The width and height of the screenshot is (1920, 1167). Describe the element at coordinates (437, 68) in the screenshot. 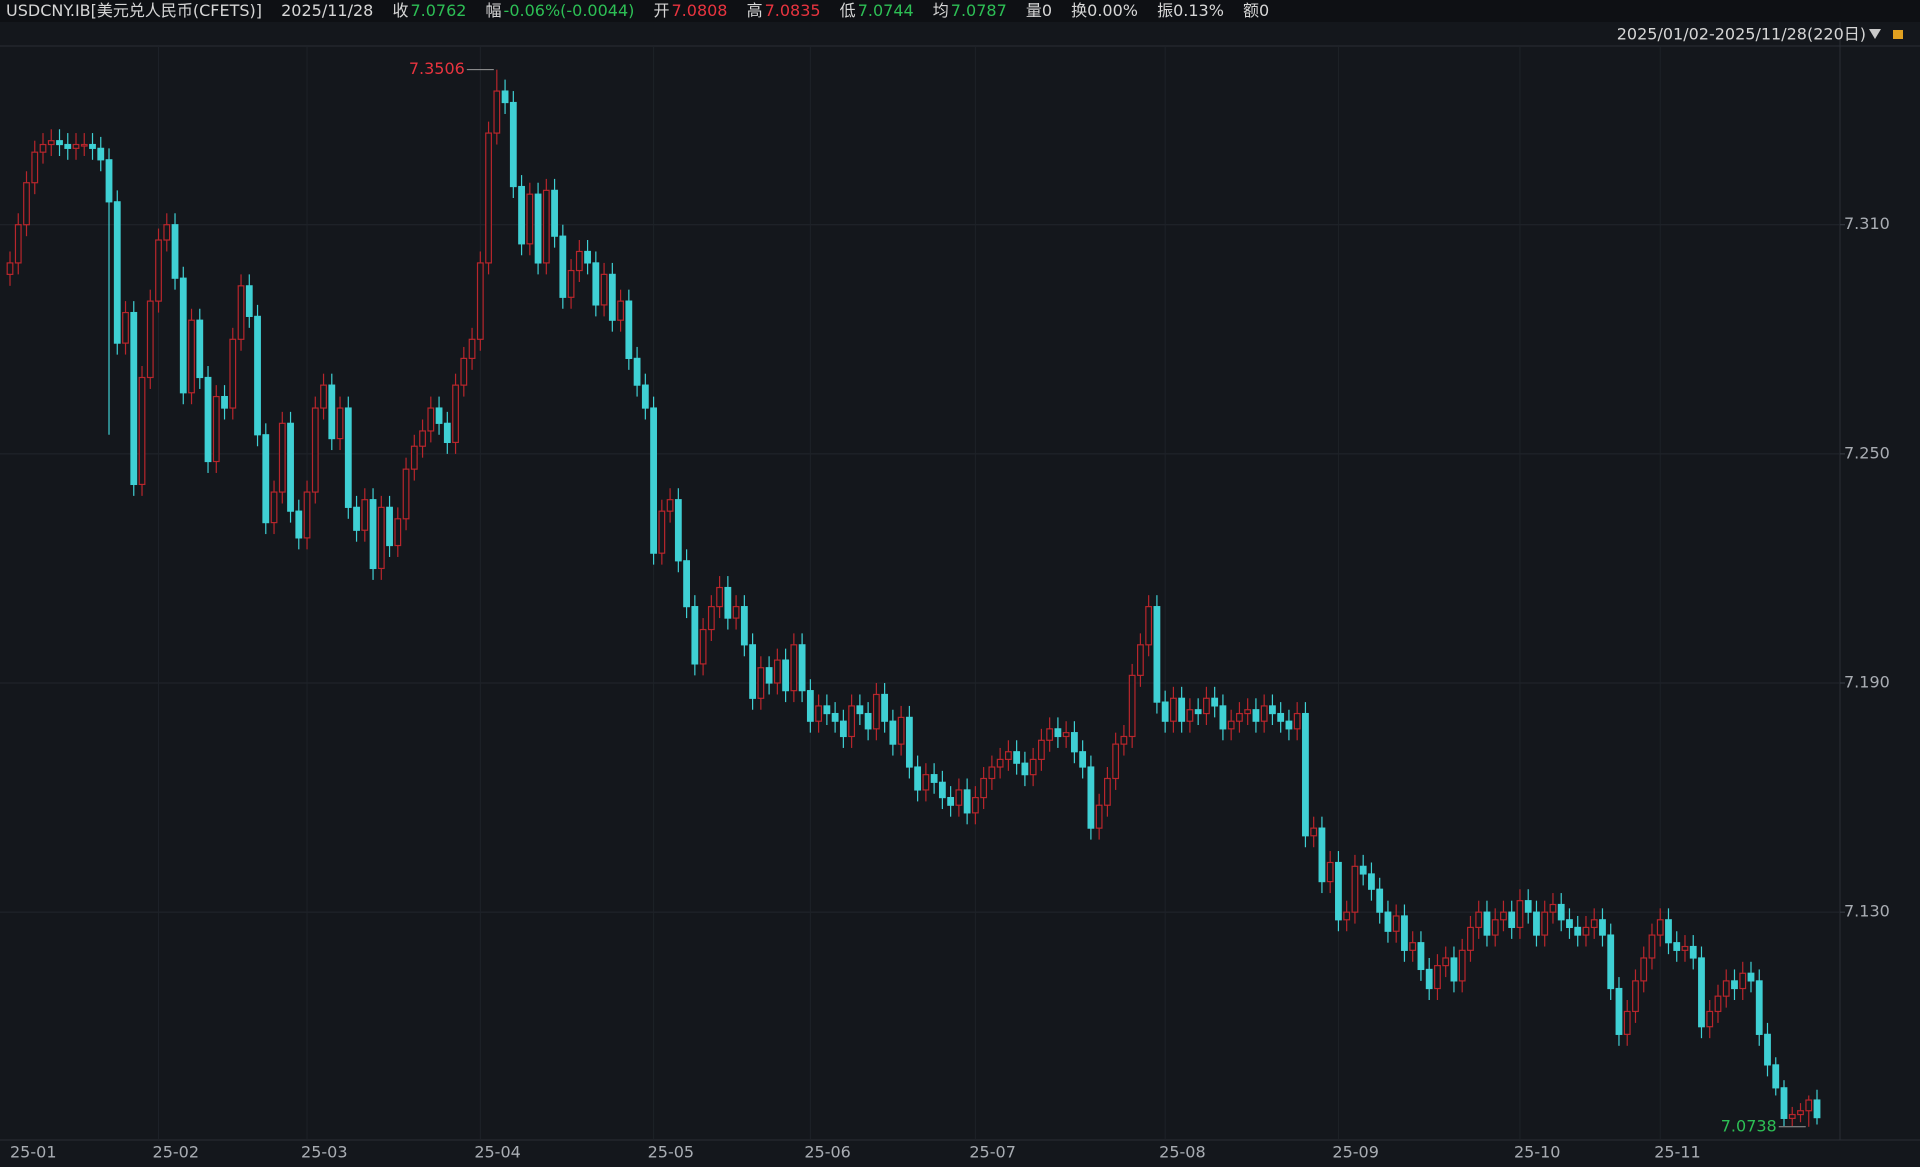

I see `max-label: 7.3506` at that location.